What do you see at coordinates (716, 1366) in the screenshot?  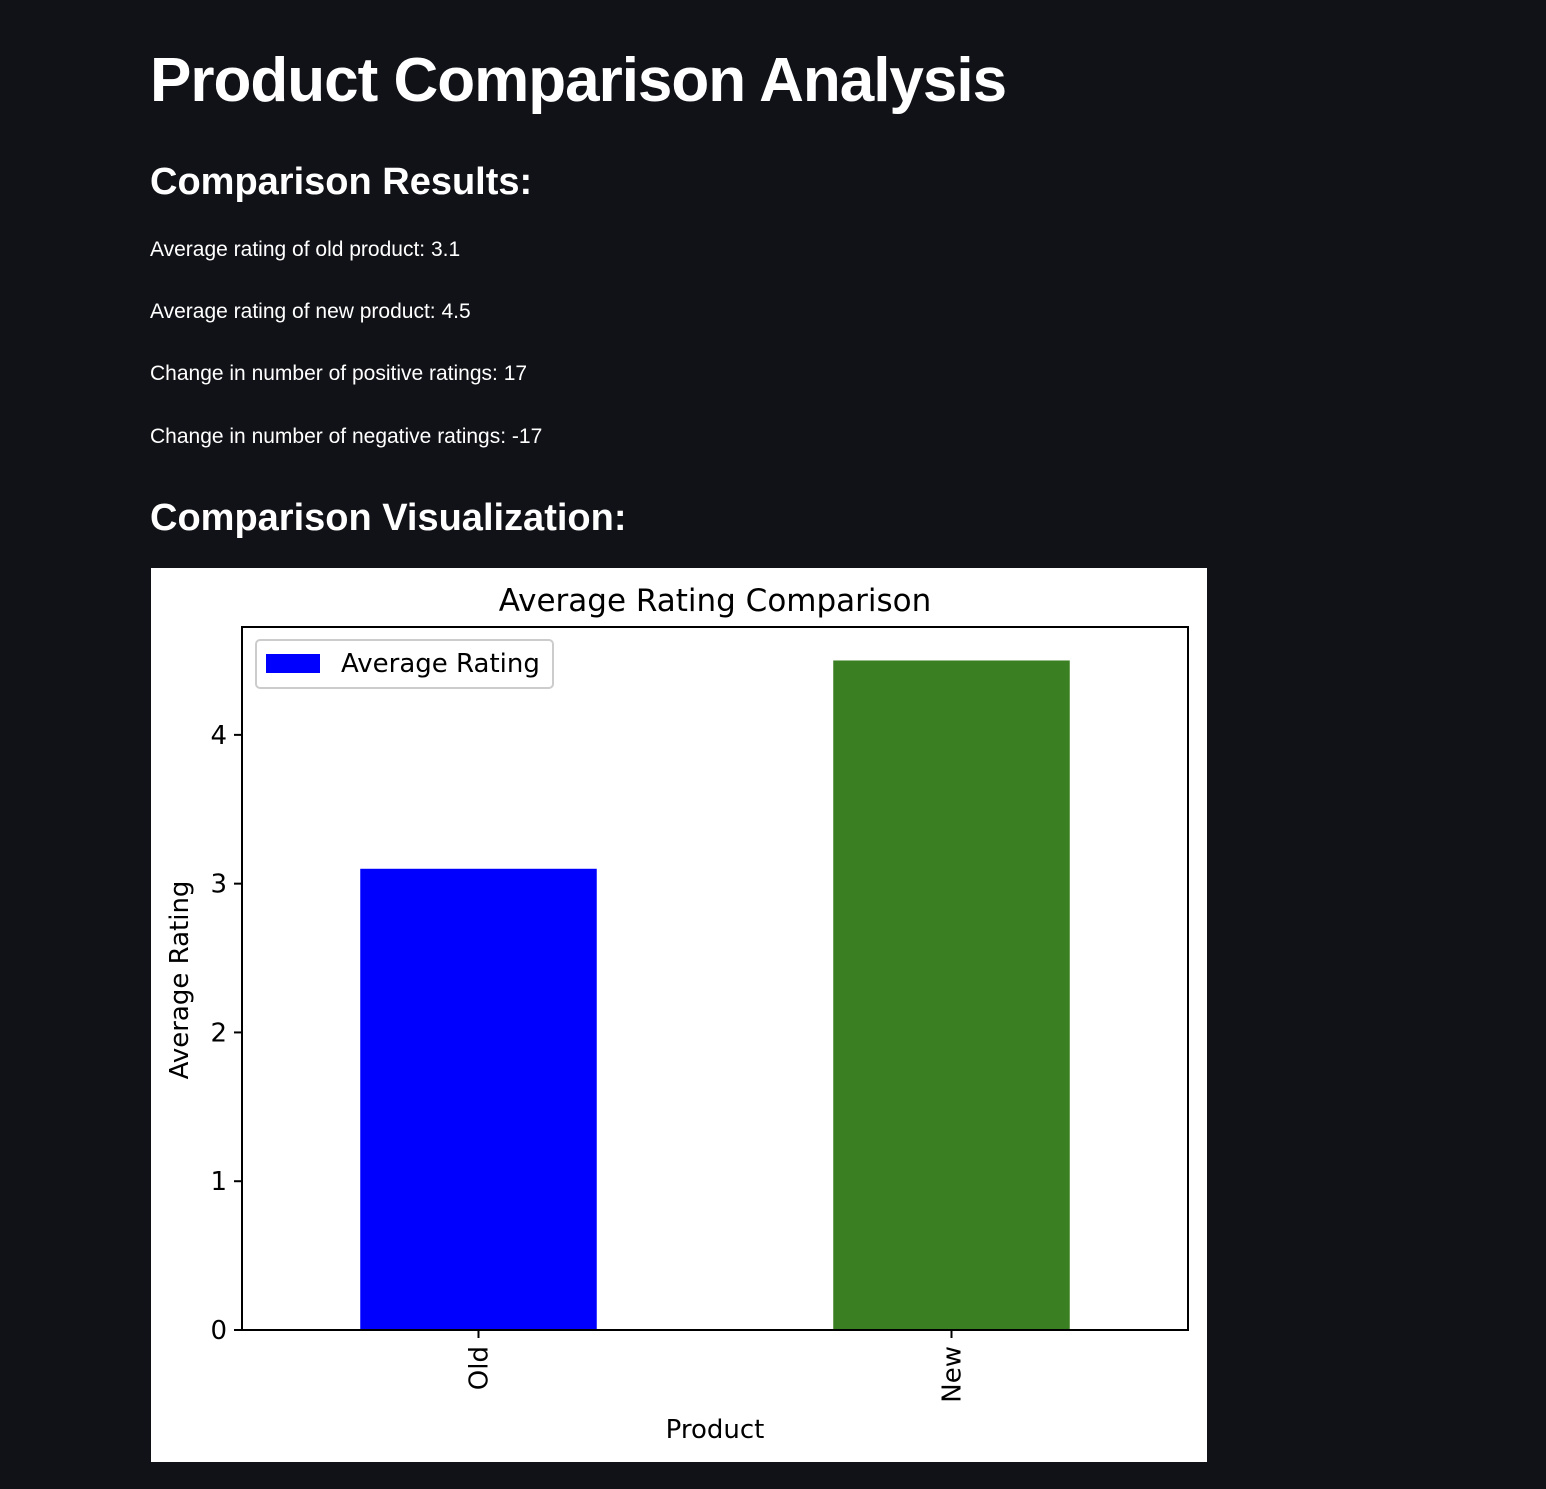 I see `x-axis-ticks: Old New` at bounding box center [716, 1366].